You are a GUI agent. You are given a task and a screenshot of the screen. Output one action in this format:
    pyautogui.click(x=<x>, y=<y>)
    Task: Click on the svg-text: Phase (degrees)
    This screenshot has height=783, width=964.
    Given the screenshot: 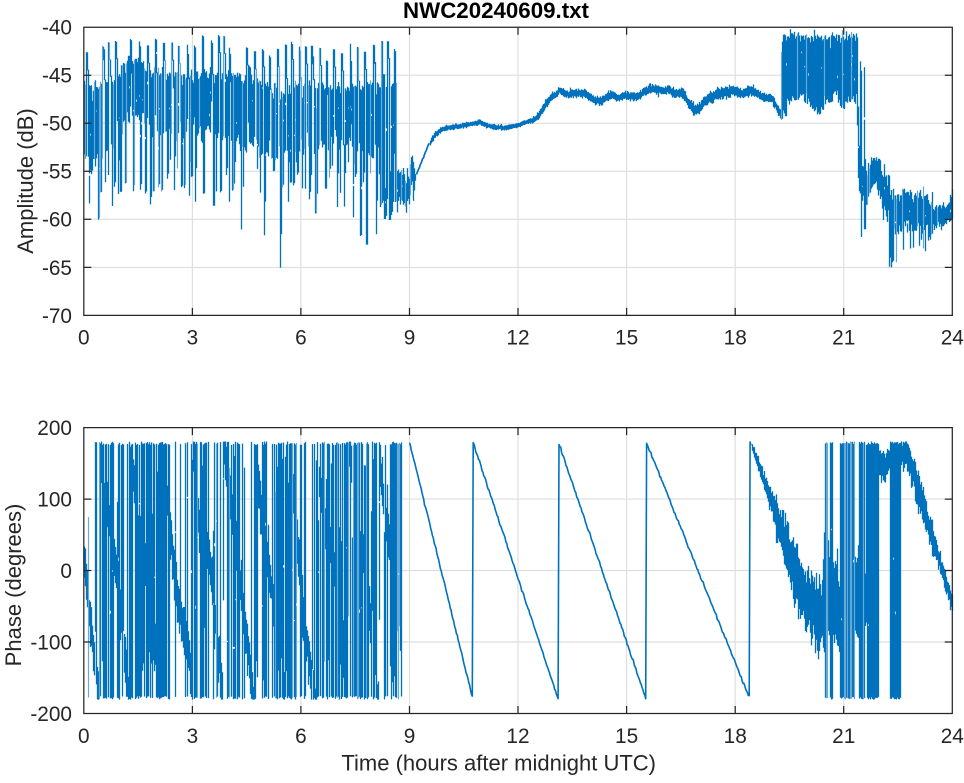 What is the action you would take?
    pyautogui.click(x=13, y=585)
    